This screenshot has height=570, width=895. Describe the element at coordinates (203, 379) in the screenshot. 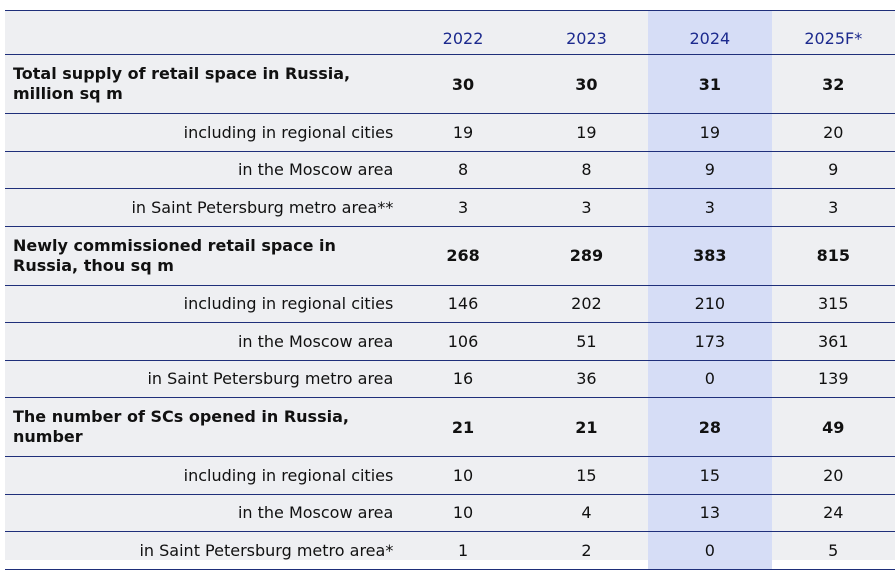

I see `row-label: in Saint Petersburg metro area` at that location.